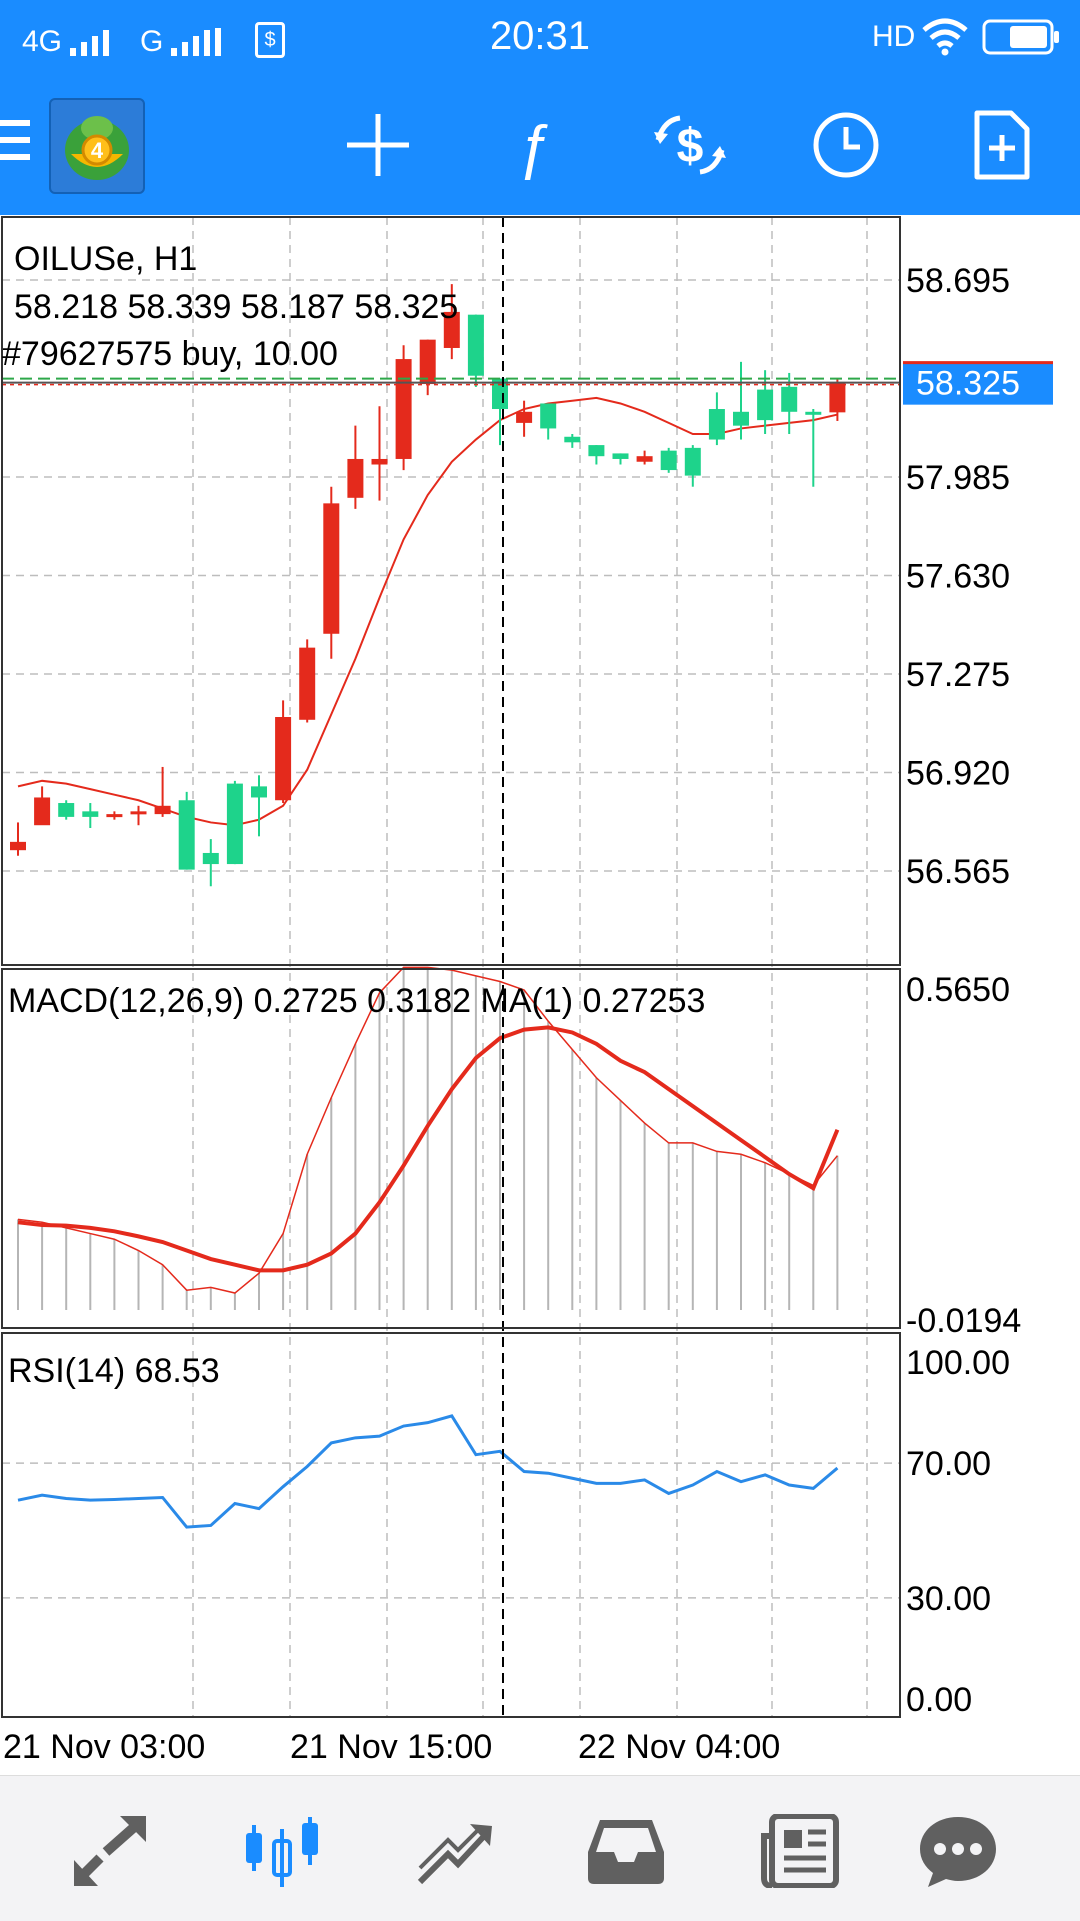 The width and height of the screenshot is (1080, 1921). I want to click on rsi-axis-label: 100.00, so click(958, 1363).